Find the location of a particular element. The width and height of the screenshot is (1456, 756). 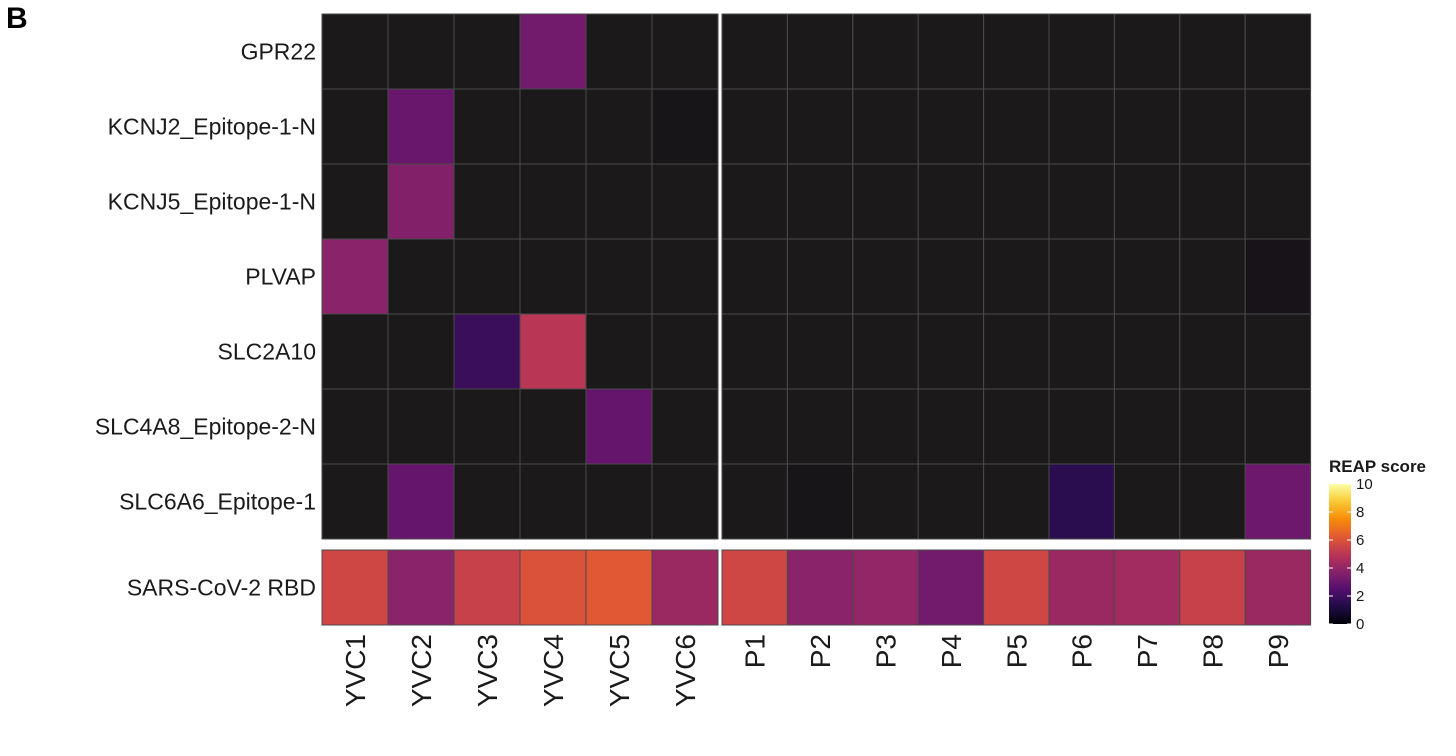

column-label: P7 is located at coordinates (1147, 651).